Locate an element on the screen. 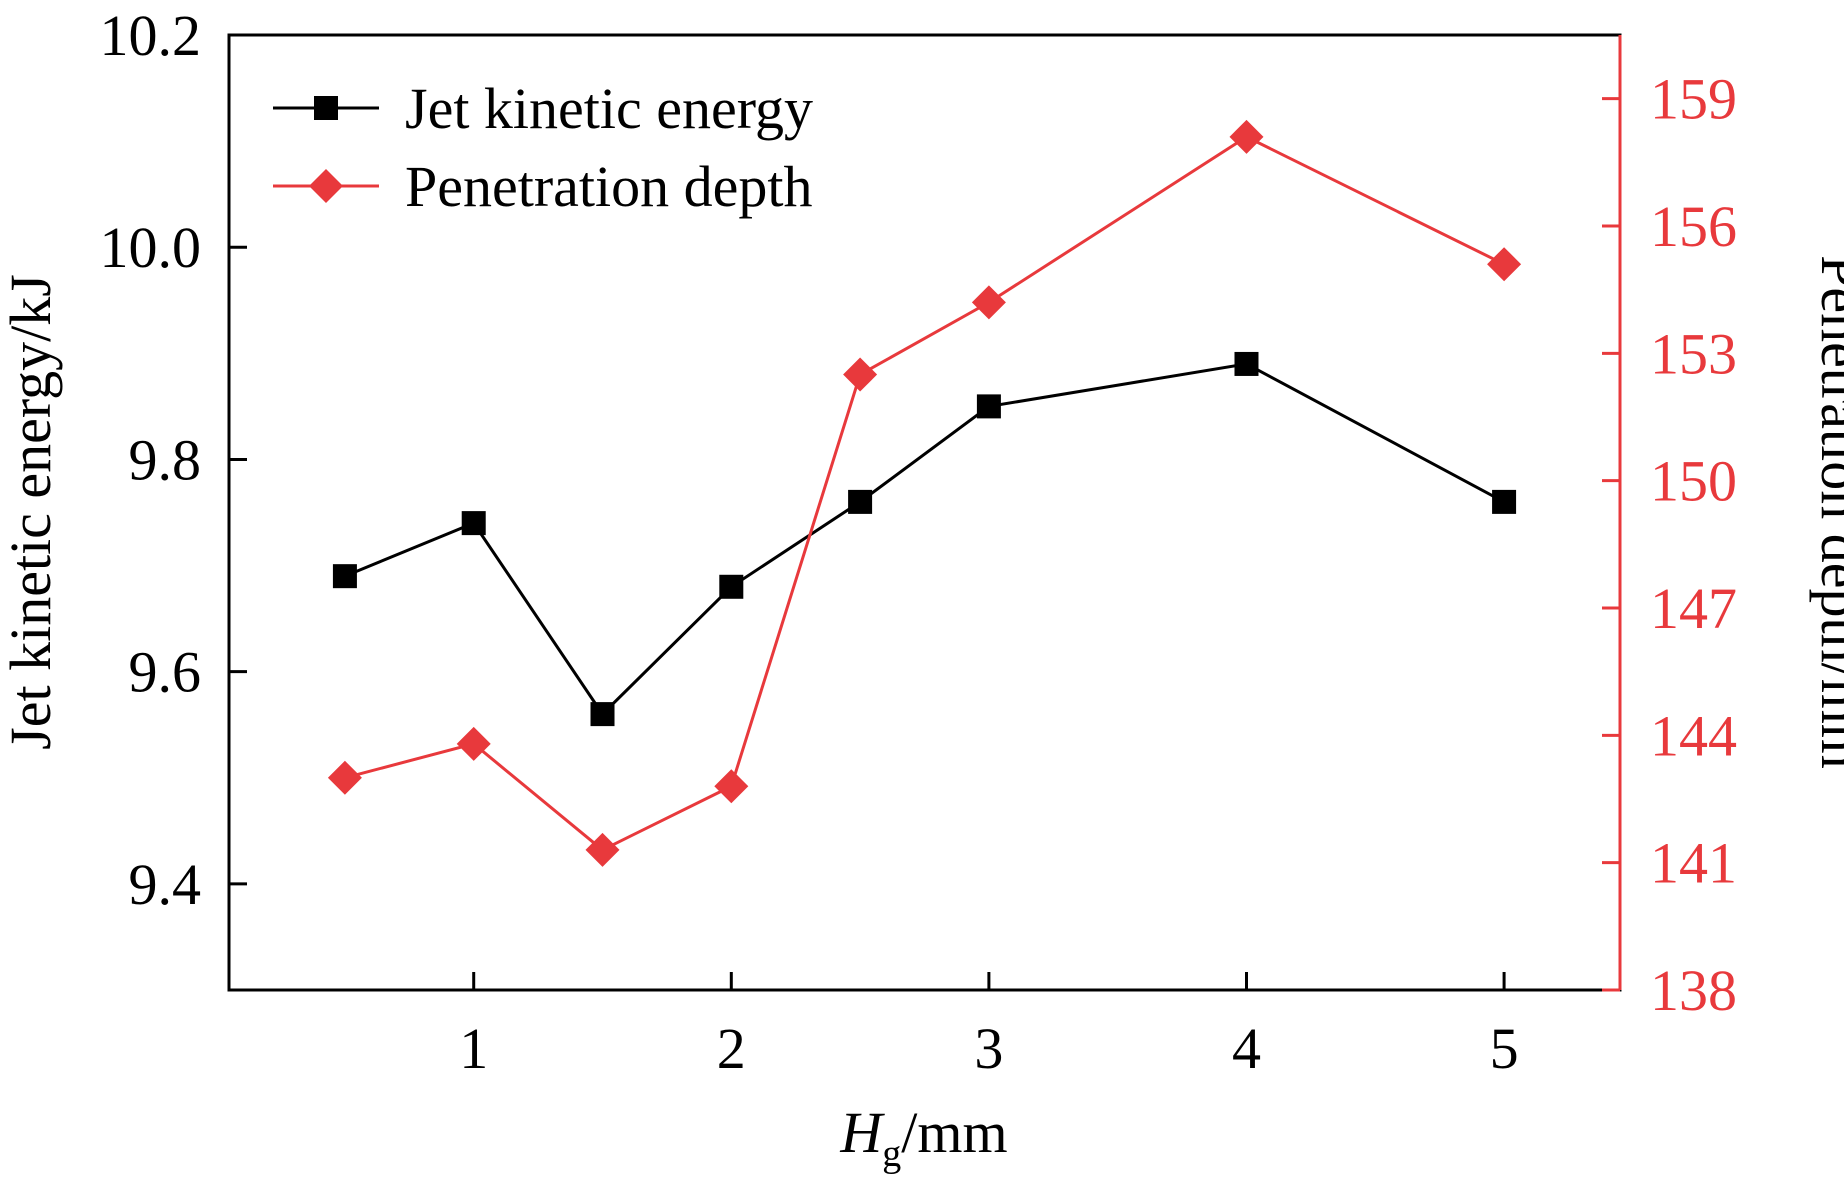  legend-label-jet-kinetic-energy: Jet kinetic energy is located at coordinates (609, 108).